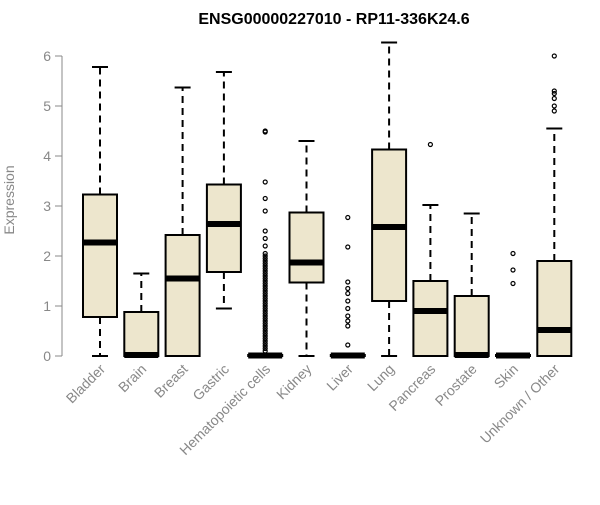 This screenshot has width=600, height=505. Describe the element at coordinates (182, 221) in the screenshot. I see `box-breast` at that location.